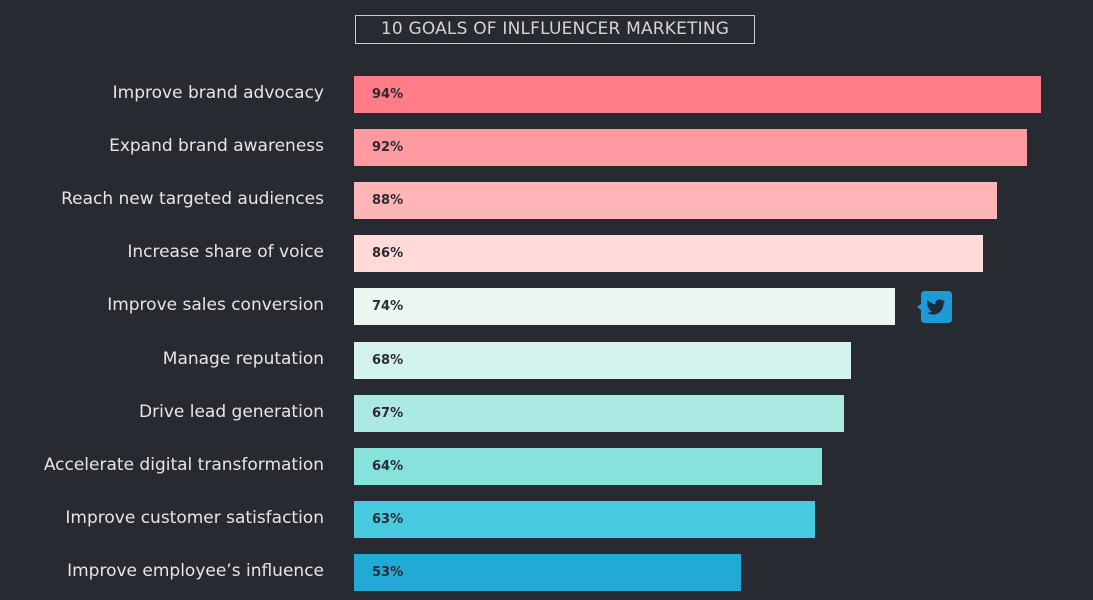  Describe the element at coordinates (225, 252) in the screenshot. I see `category-label: Increase share of voice` at that location.